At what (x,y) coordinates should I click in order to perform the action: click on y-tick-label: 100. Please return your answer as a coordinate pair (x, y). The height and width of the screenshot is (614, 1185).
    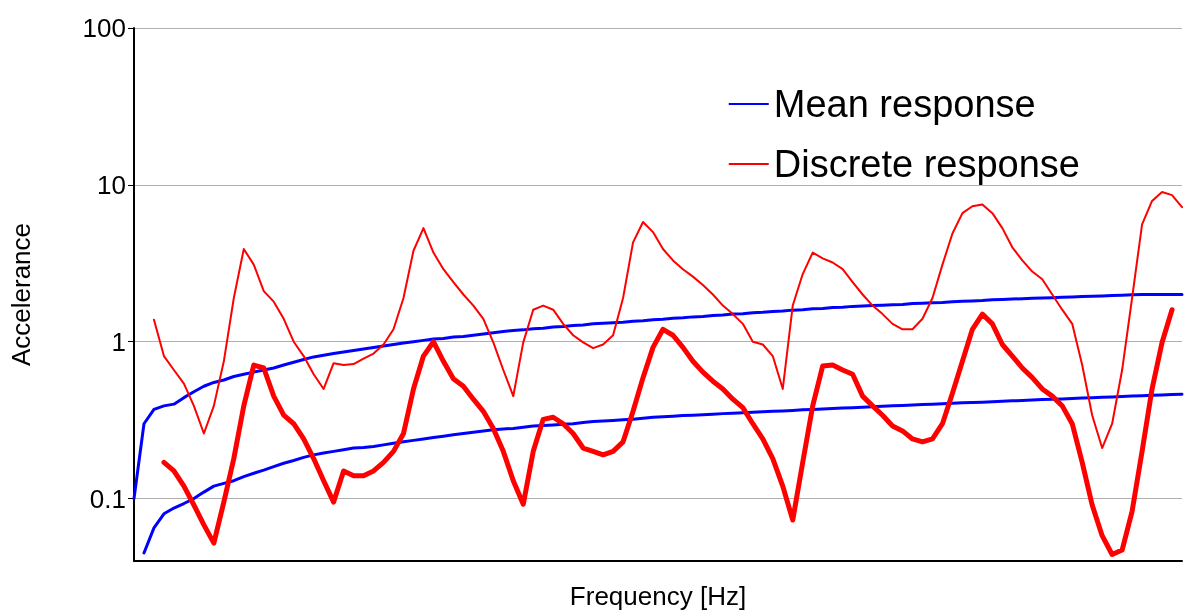
    Looking at the image, I should click on (104, 28).